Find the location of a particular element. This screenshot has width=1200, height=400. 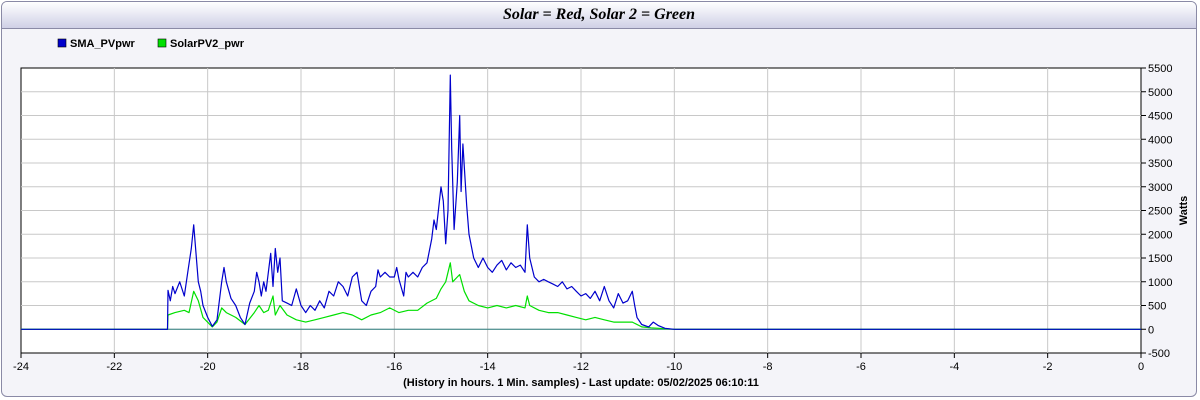

y-tick-label: 5500 is located at coordinates (1160, 69).